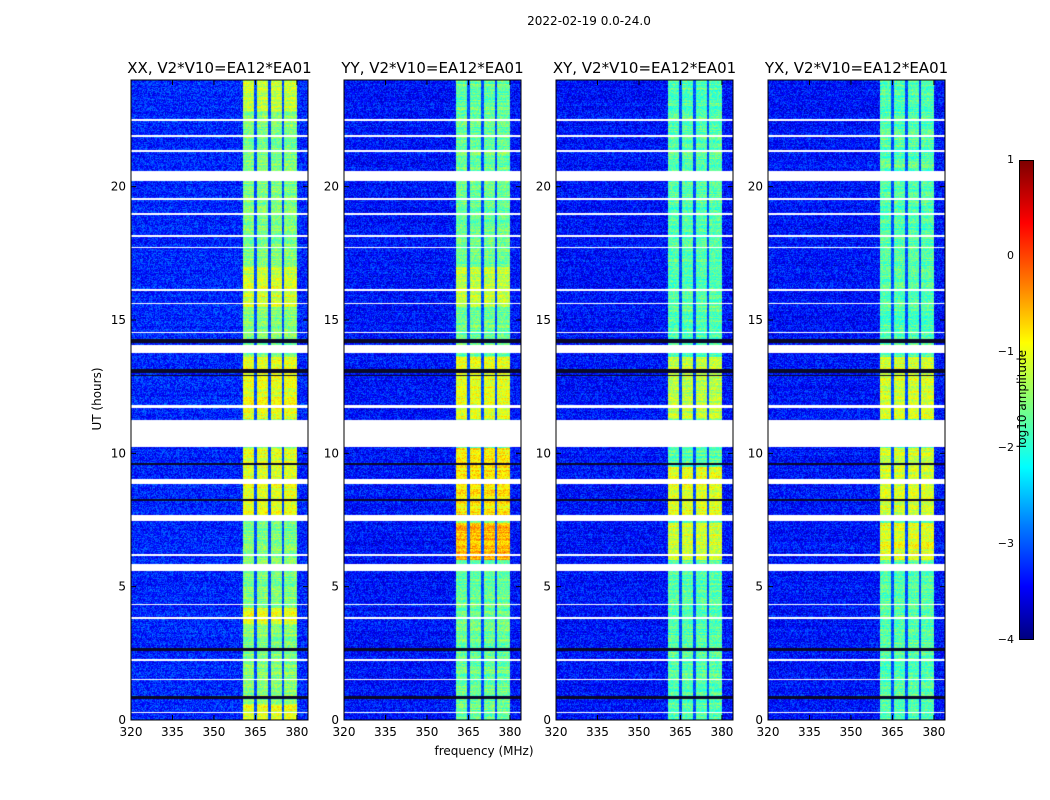 This screenshot has width=1050, height=800. Describe the element at coordinates (1005, 543) in the screenshot. I see `colorbar-tick-label: −3` at that location.